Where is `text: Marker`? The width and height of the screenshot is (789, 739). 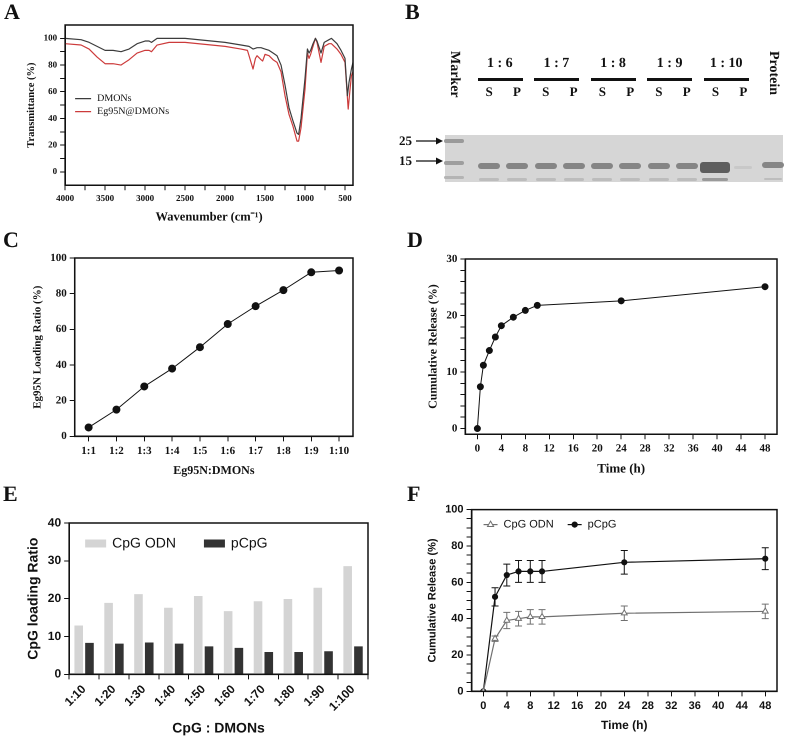 text: Marker is located at coordinates (454, 74).